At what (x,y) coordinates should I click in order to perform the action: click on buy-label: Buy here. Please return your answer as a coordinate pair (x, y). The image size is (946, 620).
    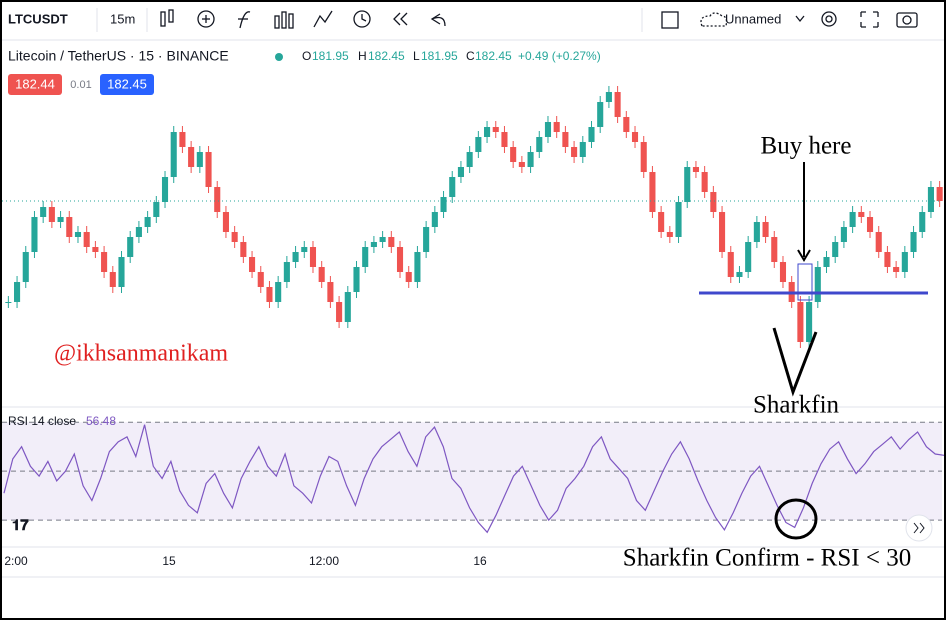
    Looking at the image, I should click on (806, 146).